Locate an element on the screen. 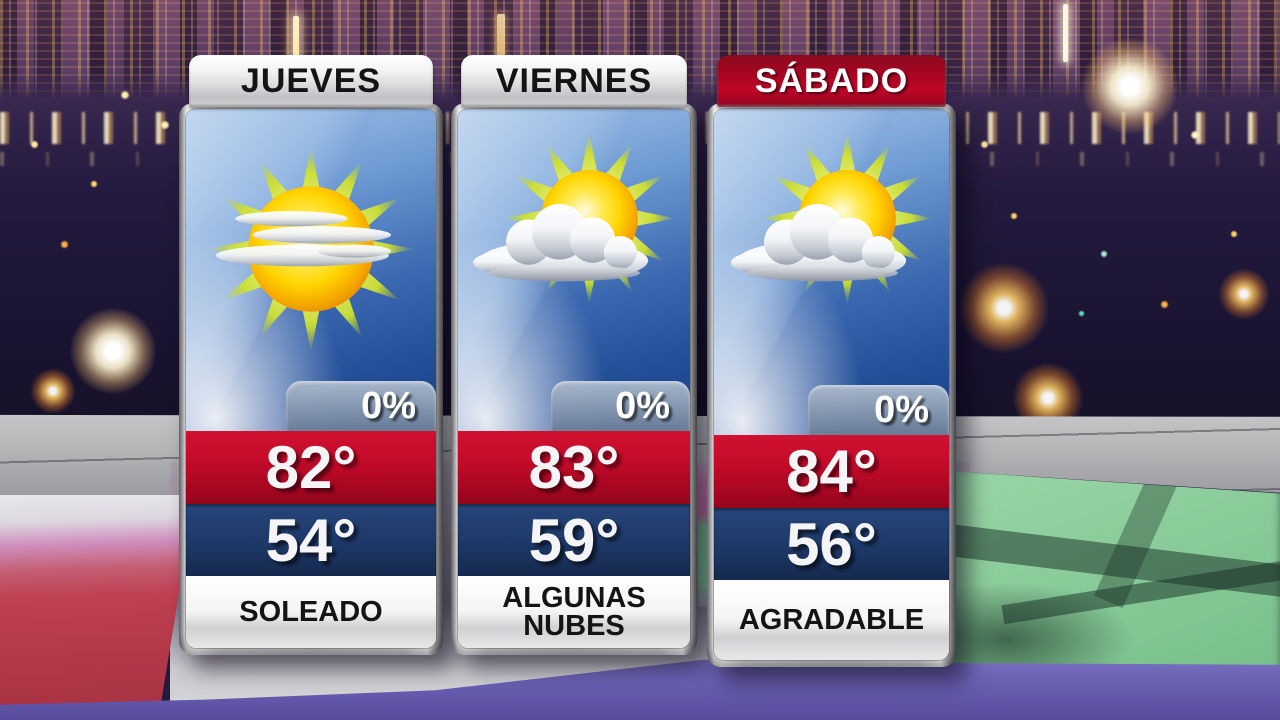  day-label: VIERNES is located at coordinates (574, 80).